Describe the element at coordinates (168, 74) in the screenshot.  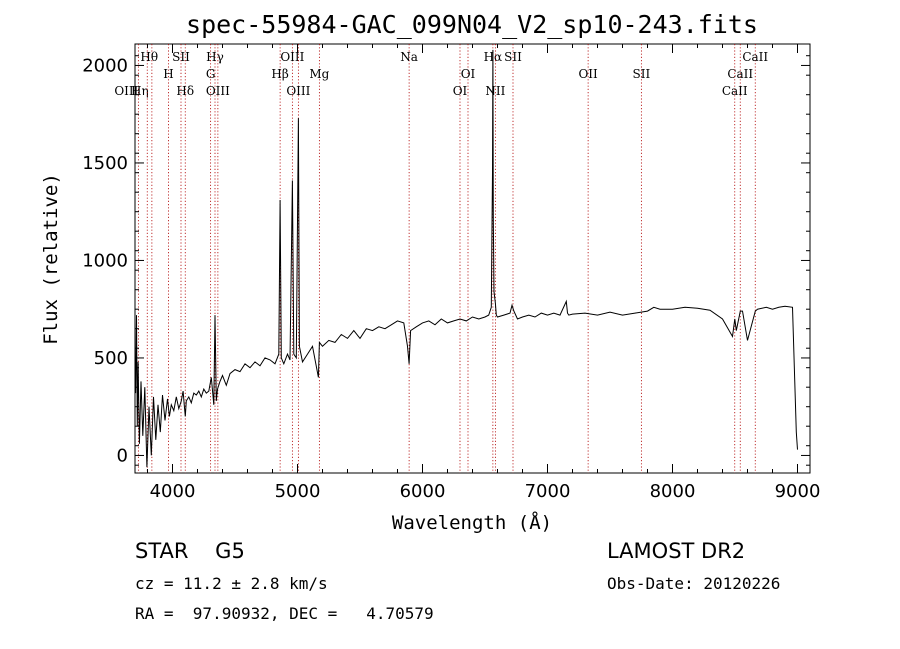
I see `line-label-h: H` at that location.